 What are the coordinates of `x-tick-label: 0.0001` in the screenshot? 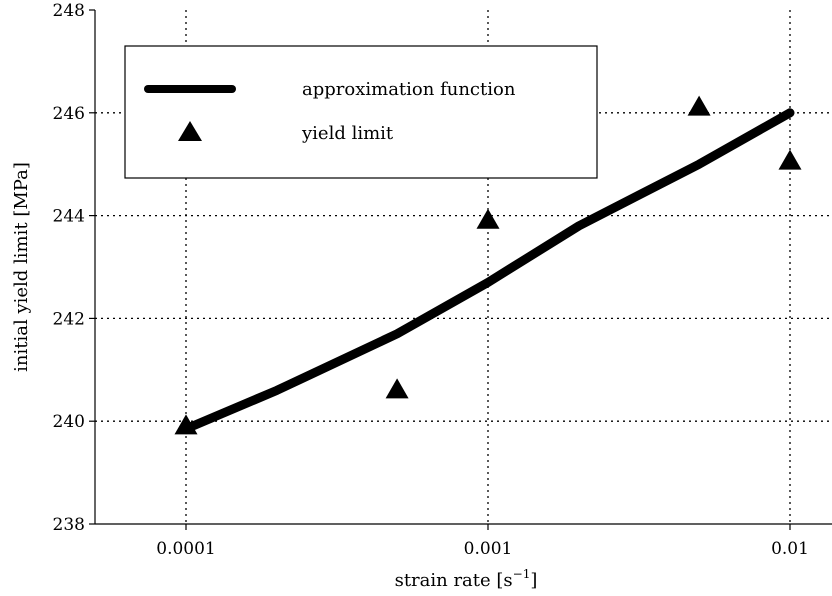 It's located at (185, 549).